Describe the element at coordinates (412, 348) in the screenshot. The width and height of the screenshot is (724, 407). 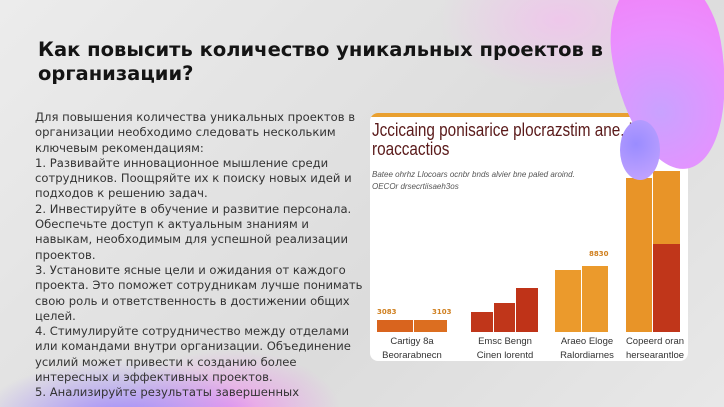
I see `category-label: Cartigy 8a Beorarabnecn` at that location.